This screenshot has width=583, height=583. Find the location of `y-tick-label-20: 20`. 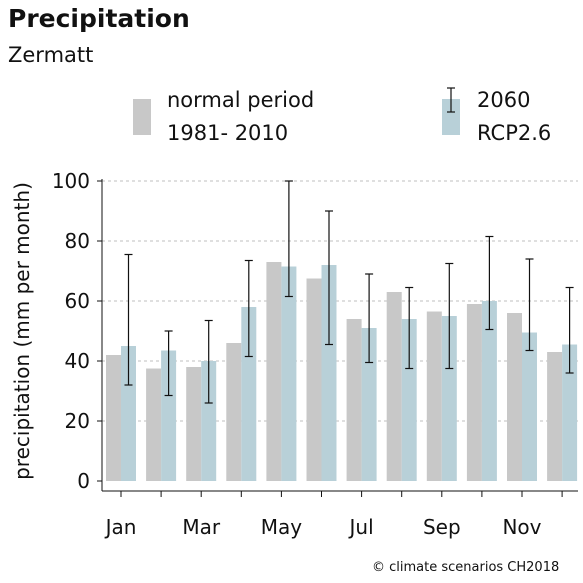

y-tick-label-20: 20 is located at coordinates (77, 421).